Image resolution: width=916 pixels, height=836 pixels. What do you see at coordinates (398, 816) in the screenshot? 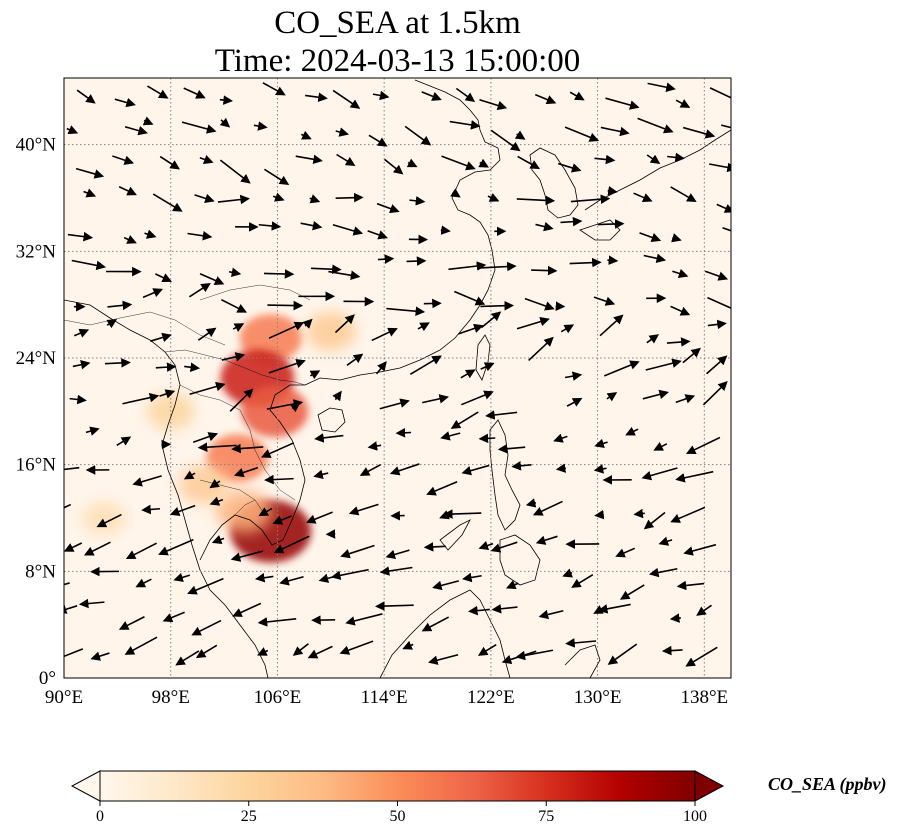
I see `colorbar-tick-label: 50` at bounding box center [398, 816].